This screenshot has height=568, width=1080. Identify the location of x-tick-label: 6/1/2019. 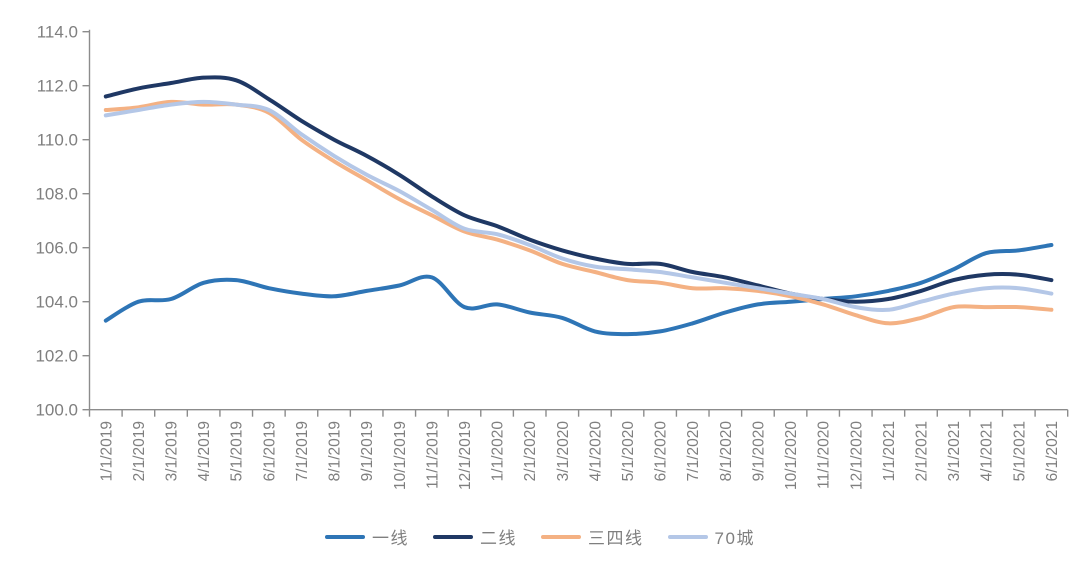
(269, 451).